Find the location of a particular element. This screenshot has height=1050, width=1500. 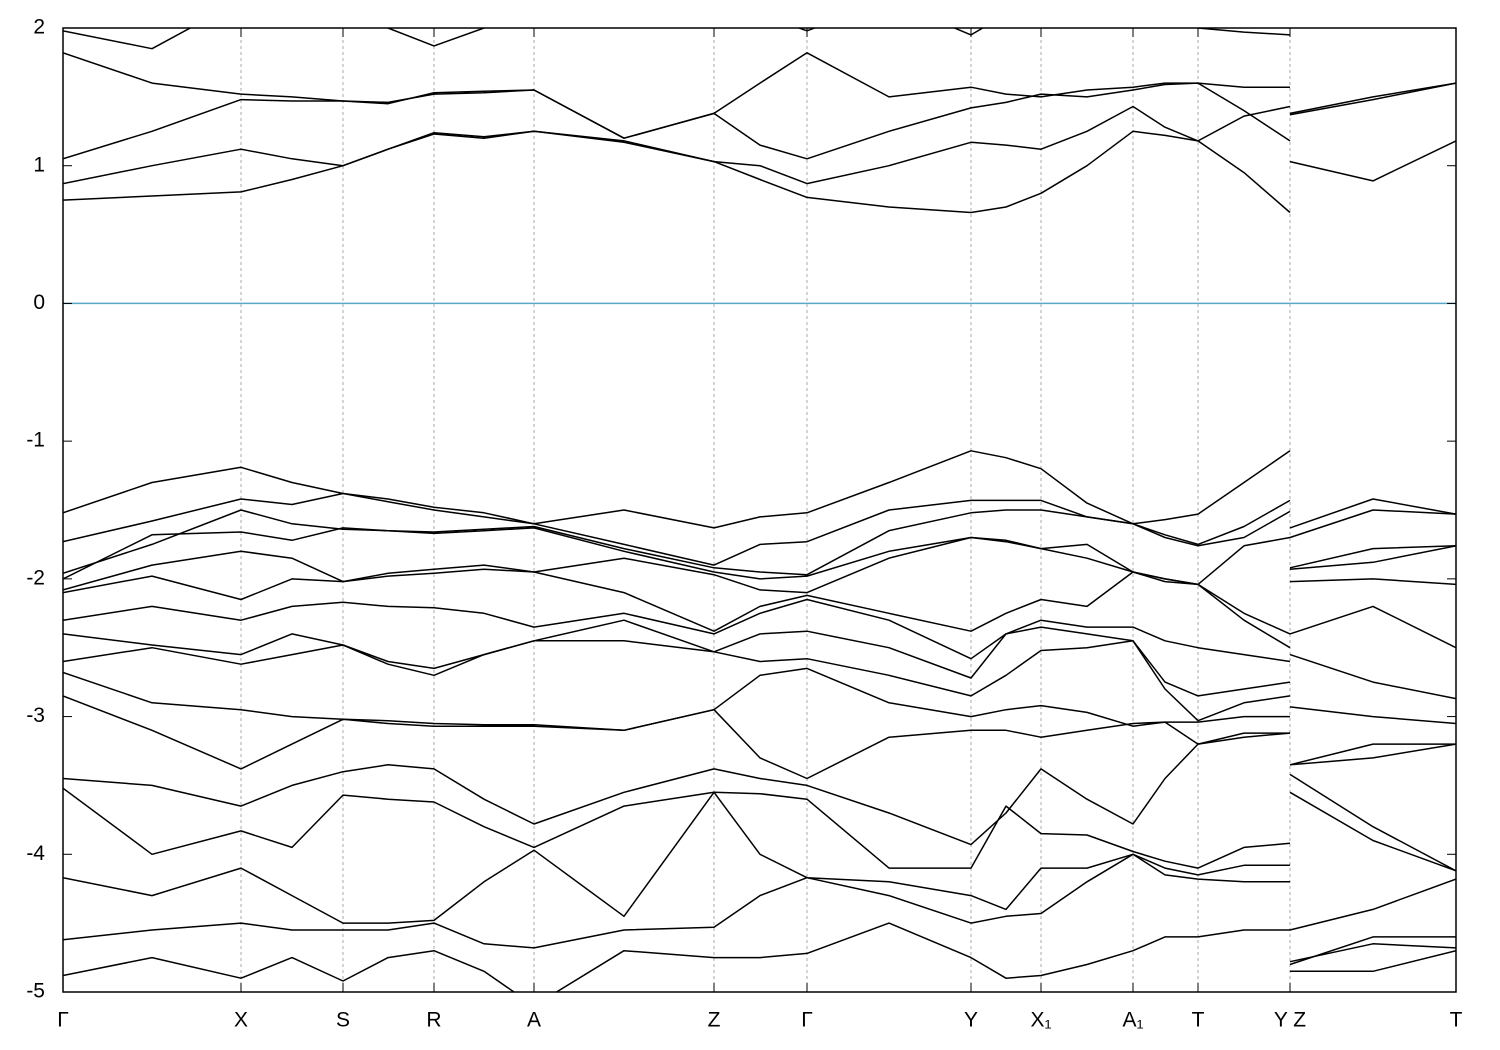

y-tick-label: -1 is located at coordinates (35, 440).